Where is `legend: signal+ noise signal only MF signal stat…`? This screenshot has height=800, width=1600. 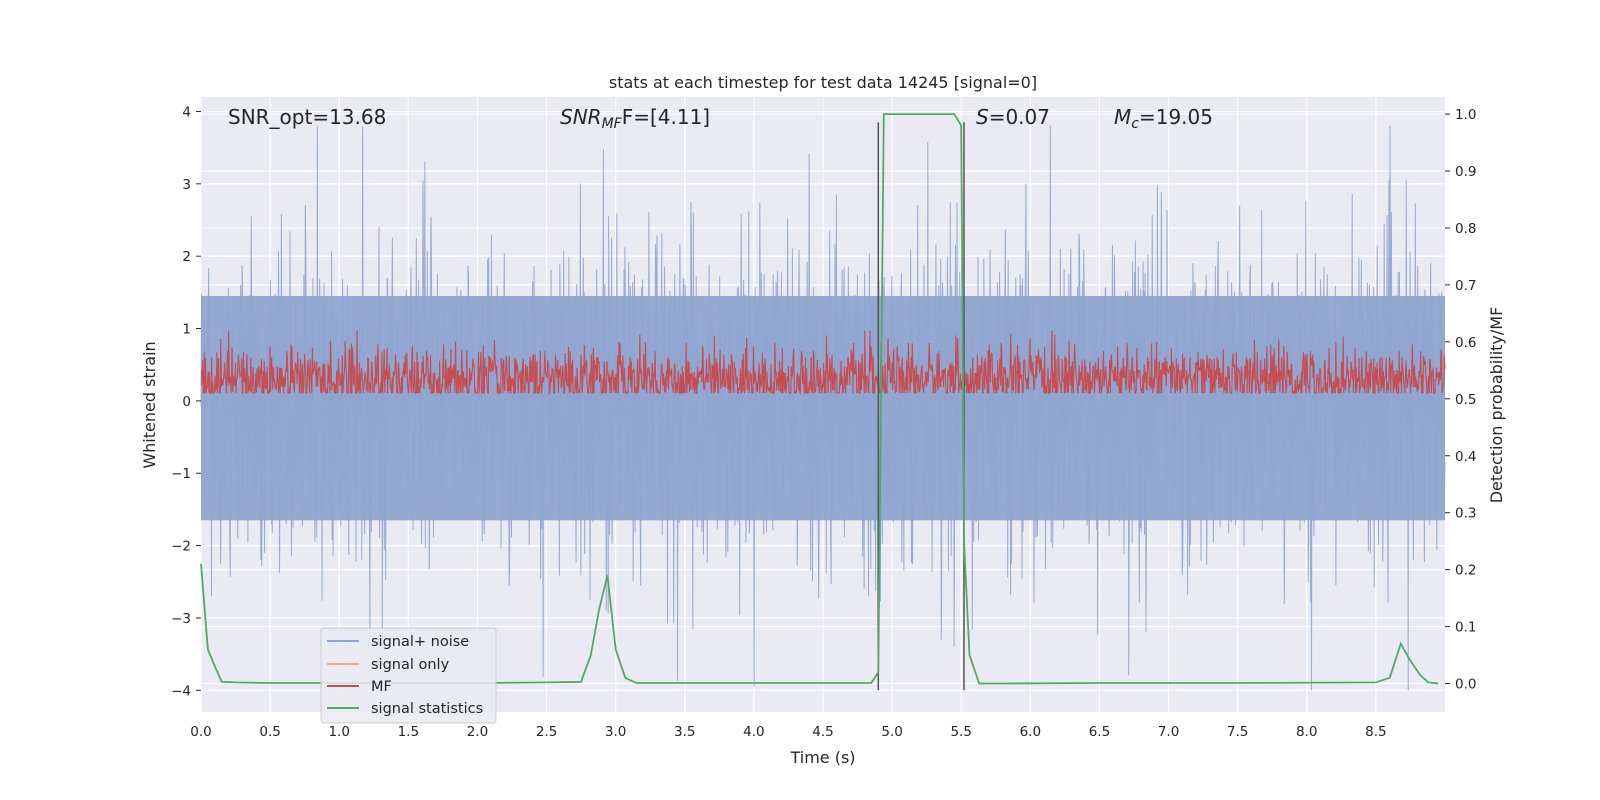 legend: signal+ noise signal only MF signal stat… is located at coordinates (408, 675).